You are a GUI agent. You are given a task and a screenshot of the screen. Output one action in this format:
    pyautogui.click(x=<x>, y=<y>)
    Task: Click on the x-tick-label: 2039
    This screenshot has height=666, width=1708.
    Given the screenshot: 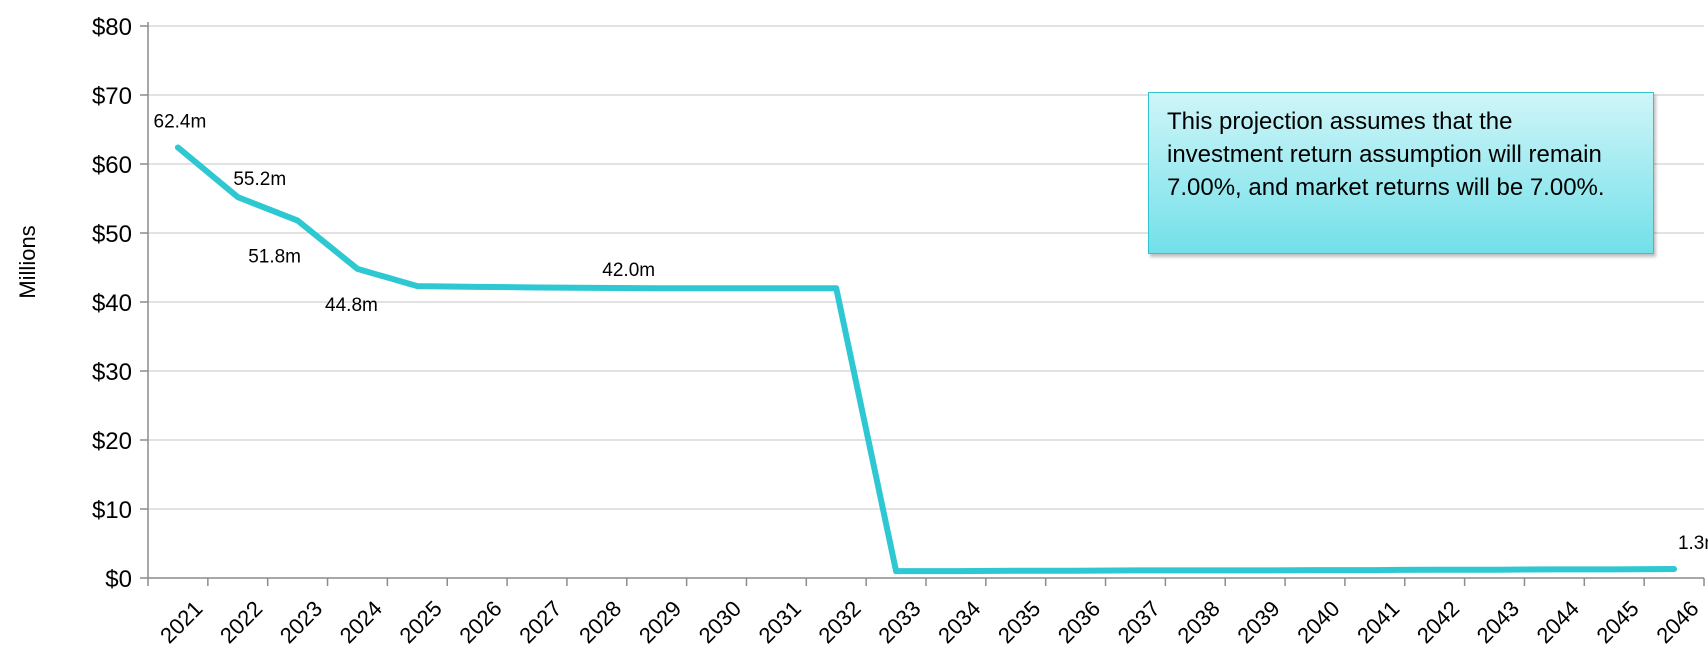 What is the action you would take?
    pyautogui.click(x=1258, y=622)
    